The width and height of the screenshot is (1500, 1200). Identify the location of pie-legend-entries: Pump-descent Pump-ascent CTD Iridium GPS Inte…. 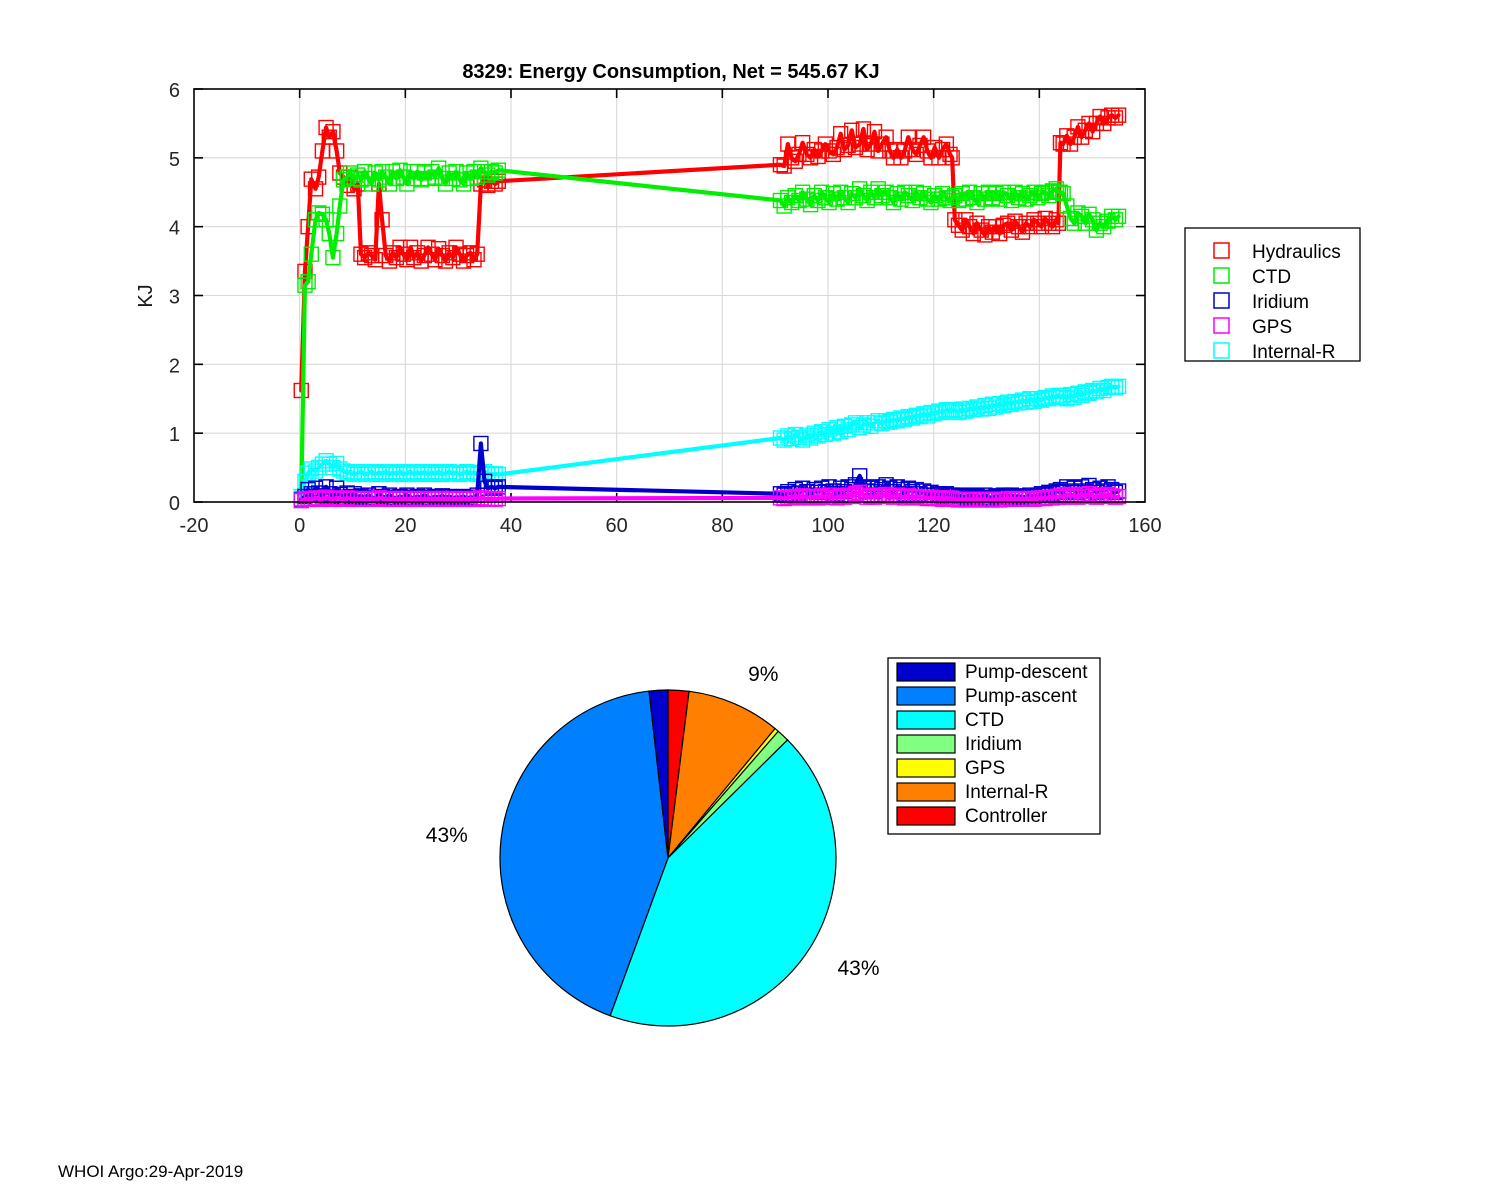
(992, 744).